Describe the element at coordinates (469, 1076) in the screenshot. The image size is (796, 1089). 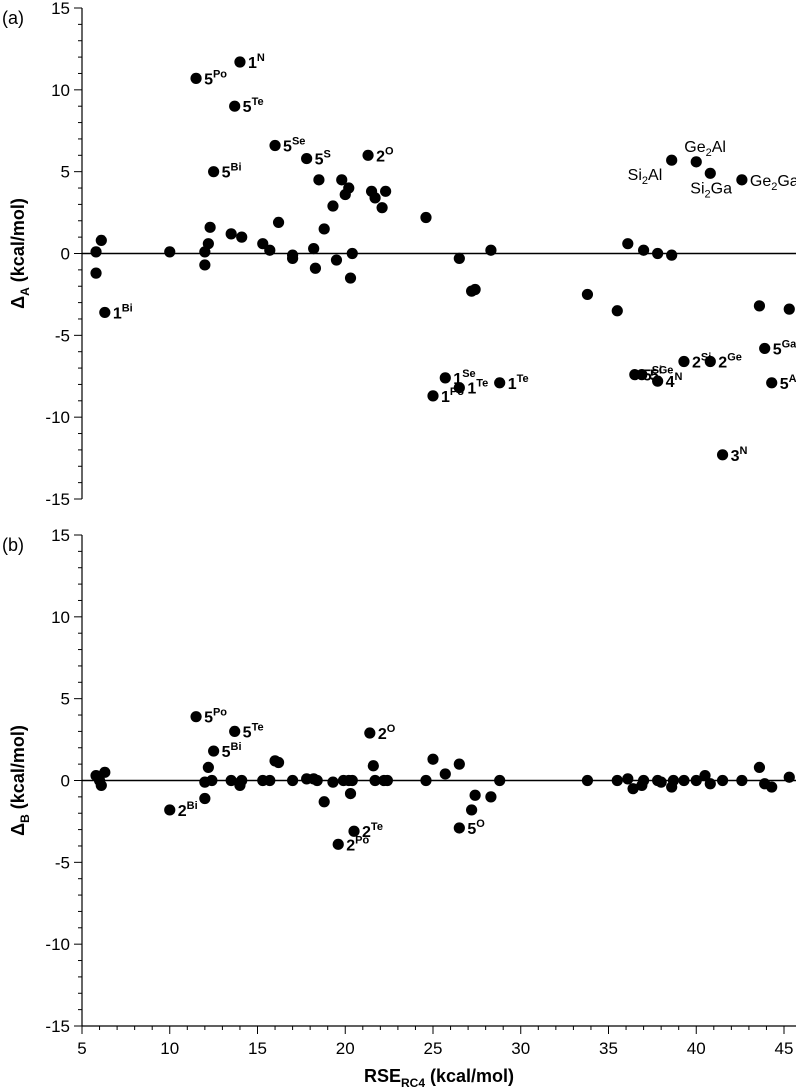
I see `x-axis-title-unit: (kcal/mol)` at that location.